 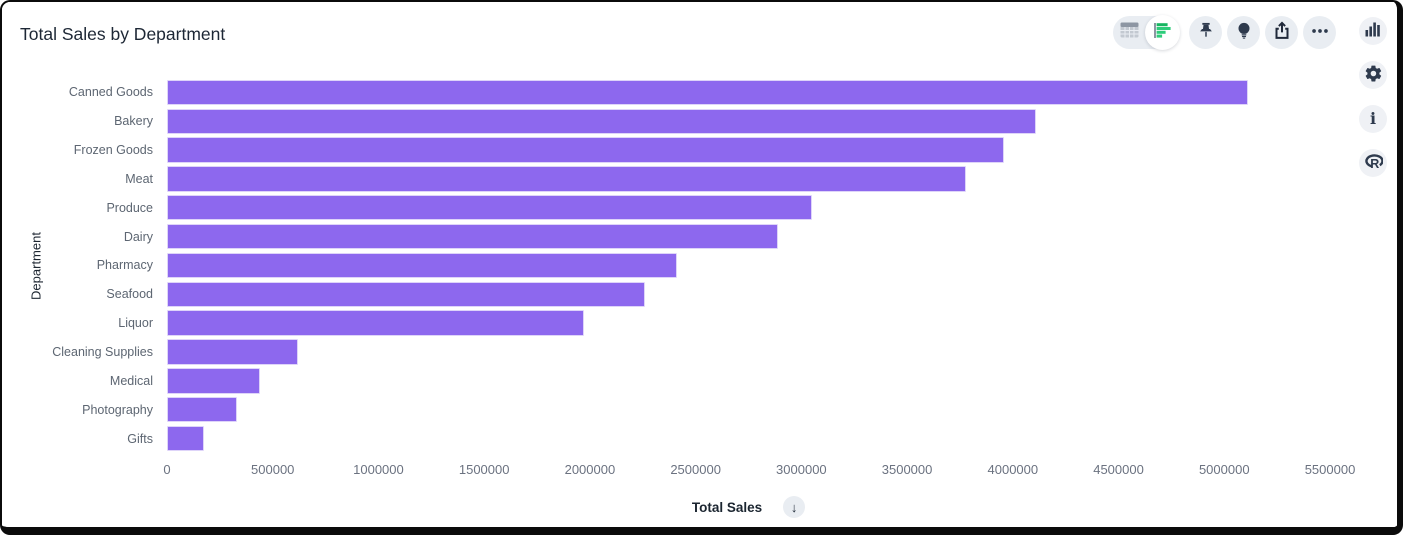 What do you see at coordinates (1330, 469) in the screenshot?
I see `x-tick-label: 5500000` at bounding box center [1330, 469].